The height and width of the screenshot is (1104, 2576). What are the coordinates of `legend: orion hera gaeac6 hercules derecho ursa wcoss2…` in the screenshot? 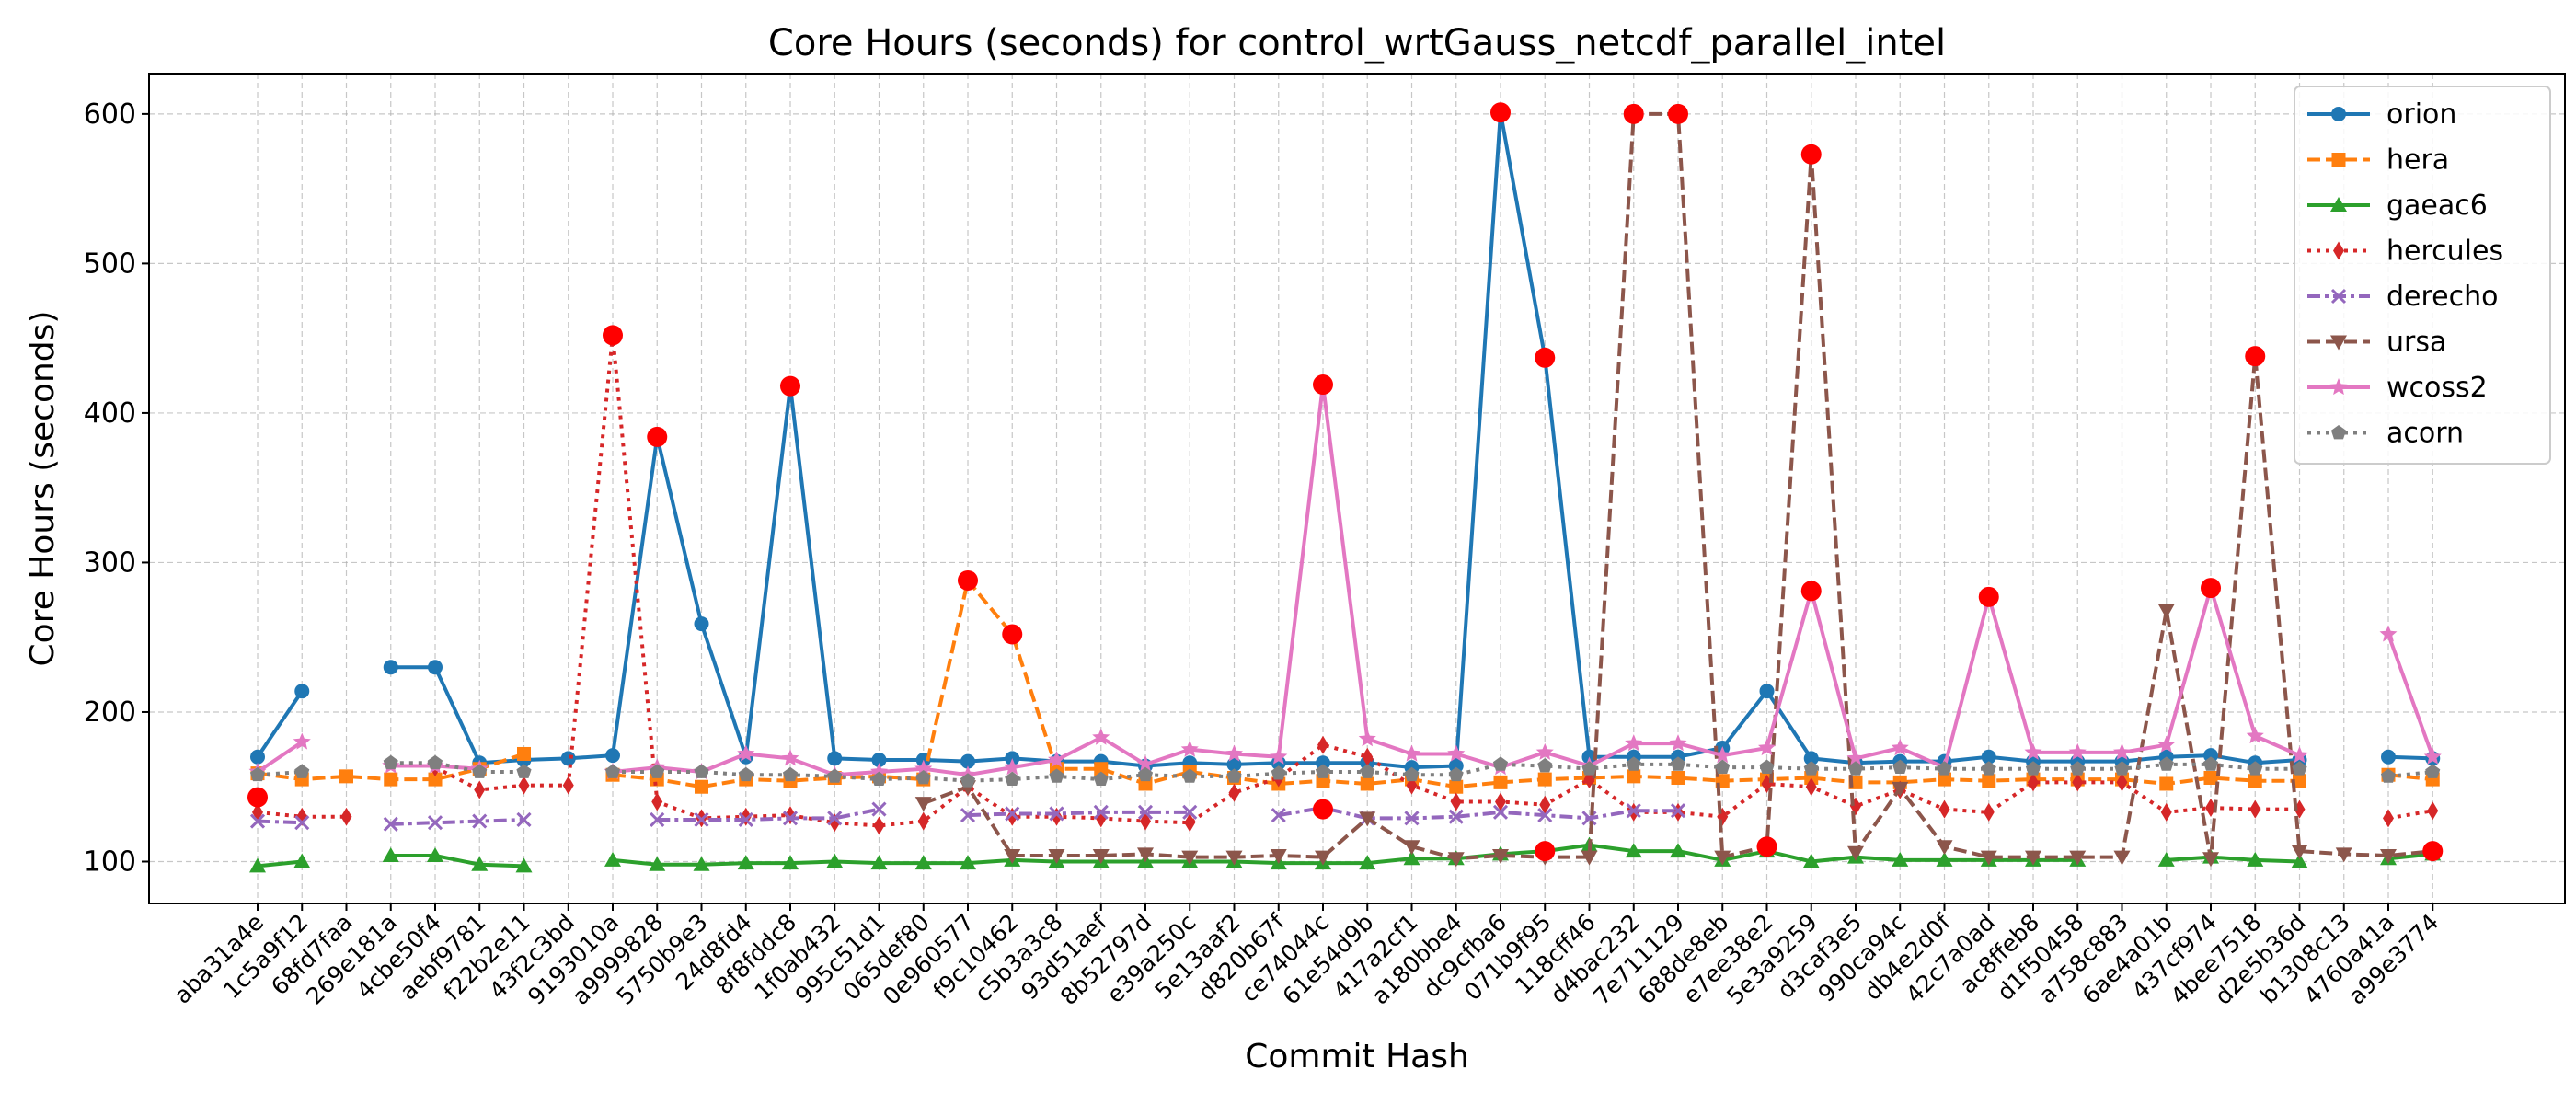 It's located at (2422, 275).